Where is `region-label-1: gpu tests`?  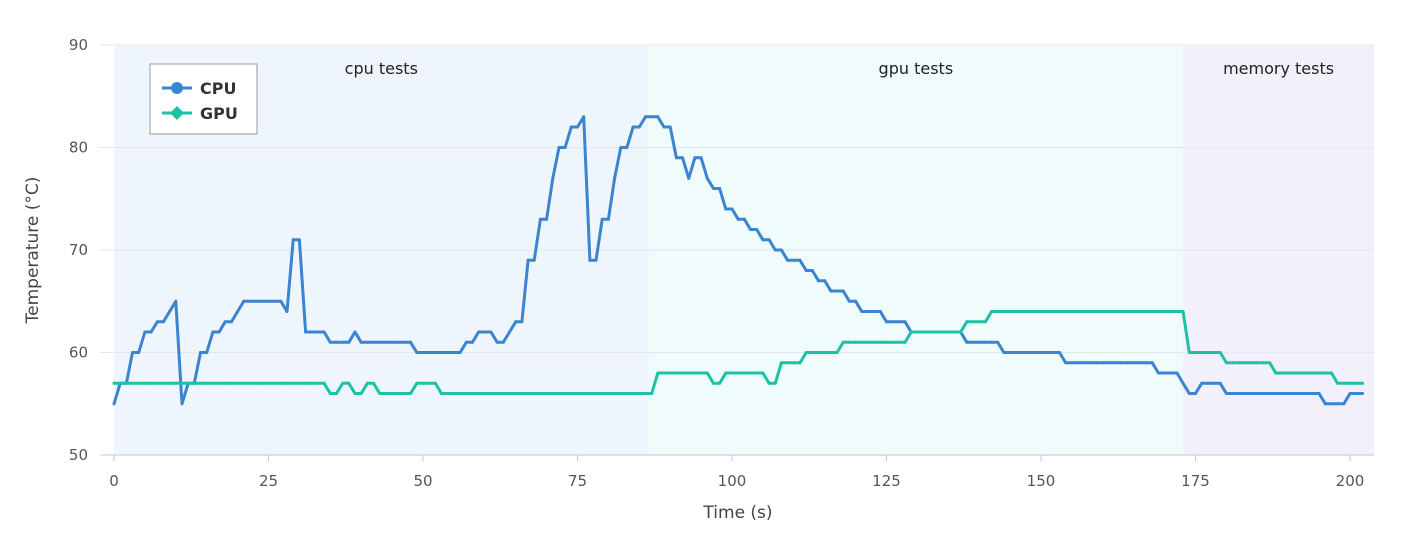 region-label-1: gpu tests is located at coordinates (916, 68).